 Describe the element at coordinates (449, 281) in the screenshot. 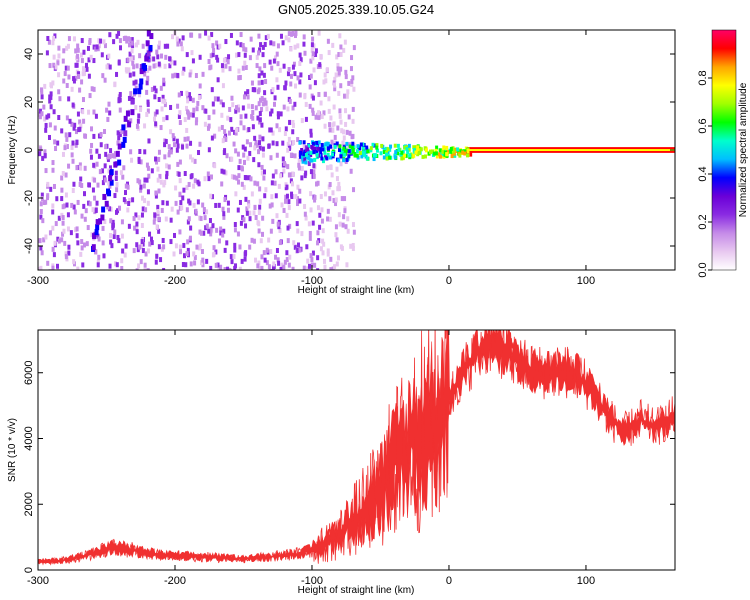

I see `x-tick-label: 0` at that location.